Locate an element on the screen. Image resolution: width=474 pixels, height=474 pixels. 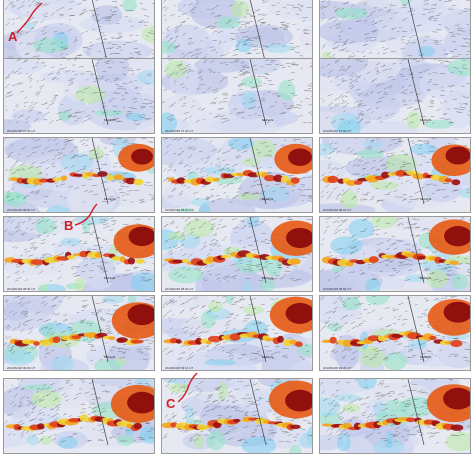
map-panel: 2013/02/28 08:20 UT Midnight is located at coordinates (395, 175).